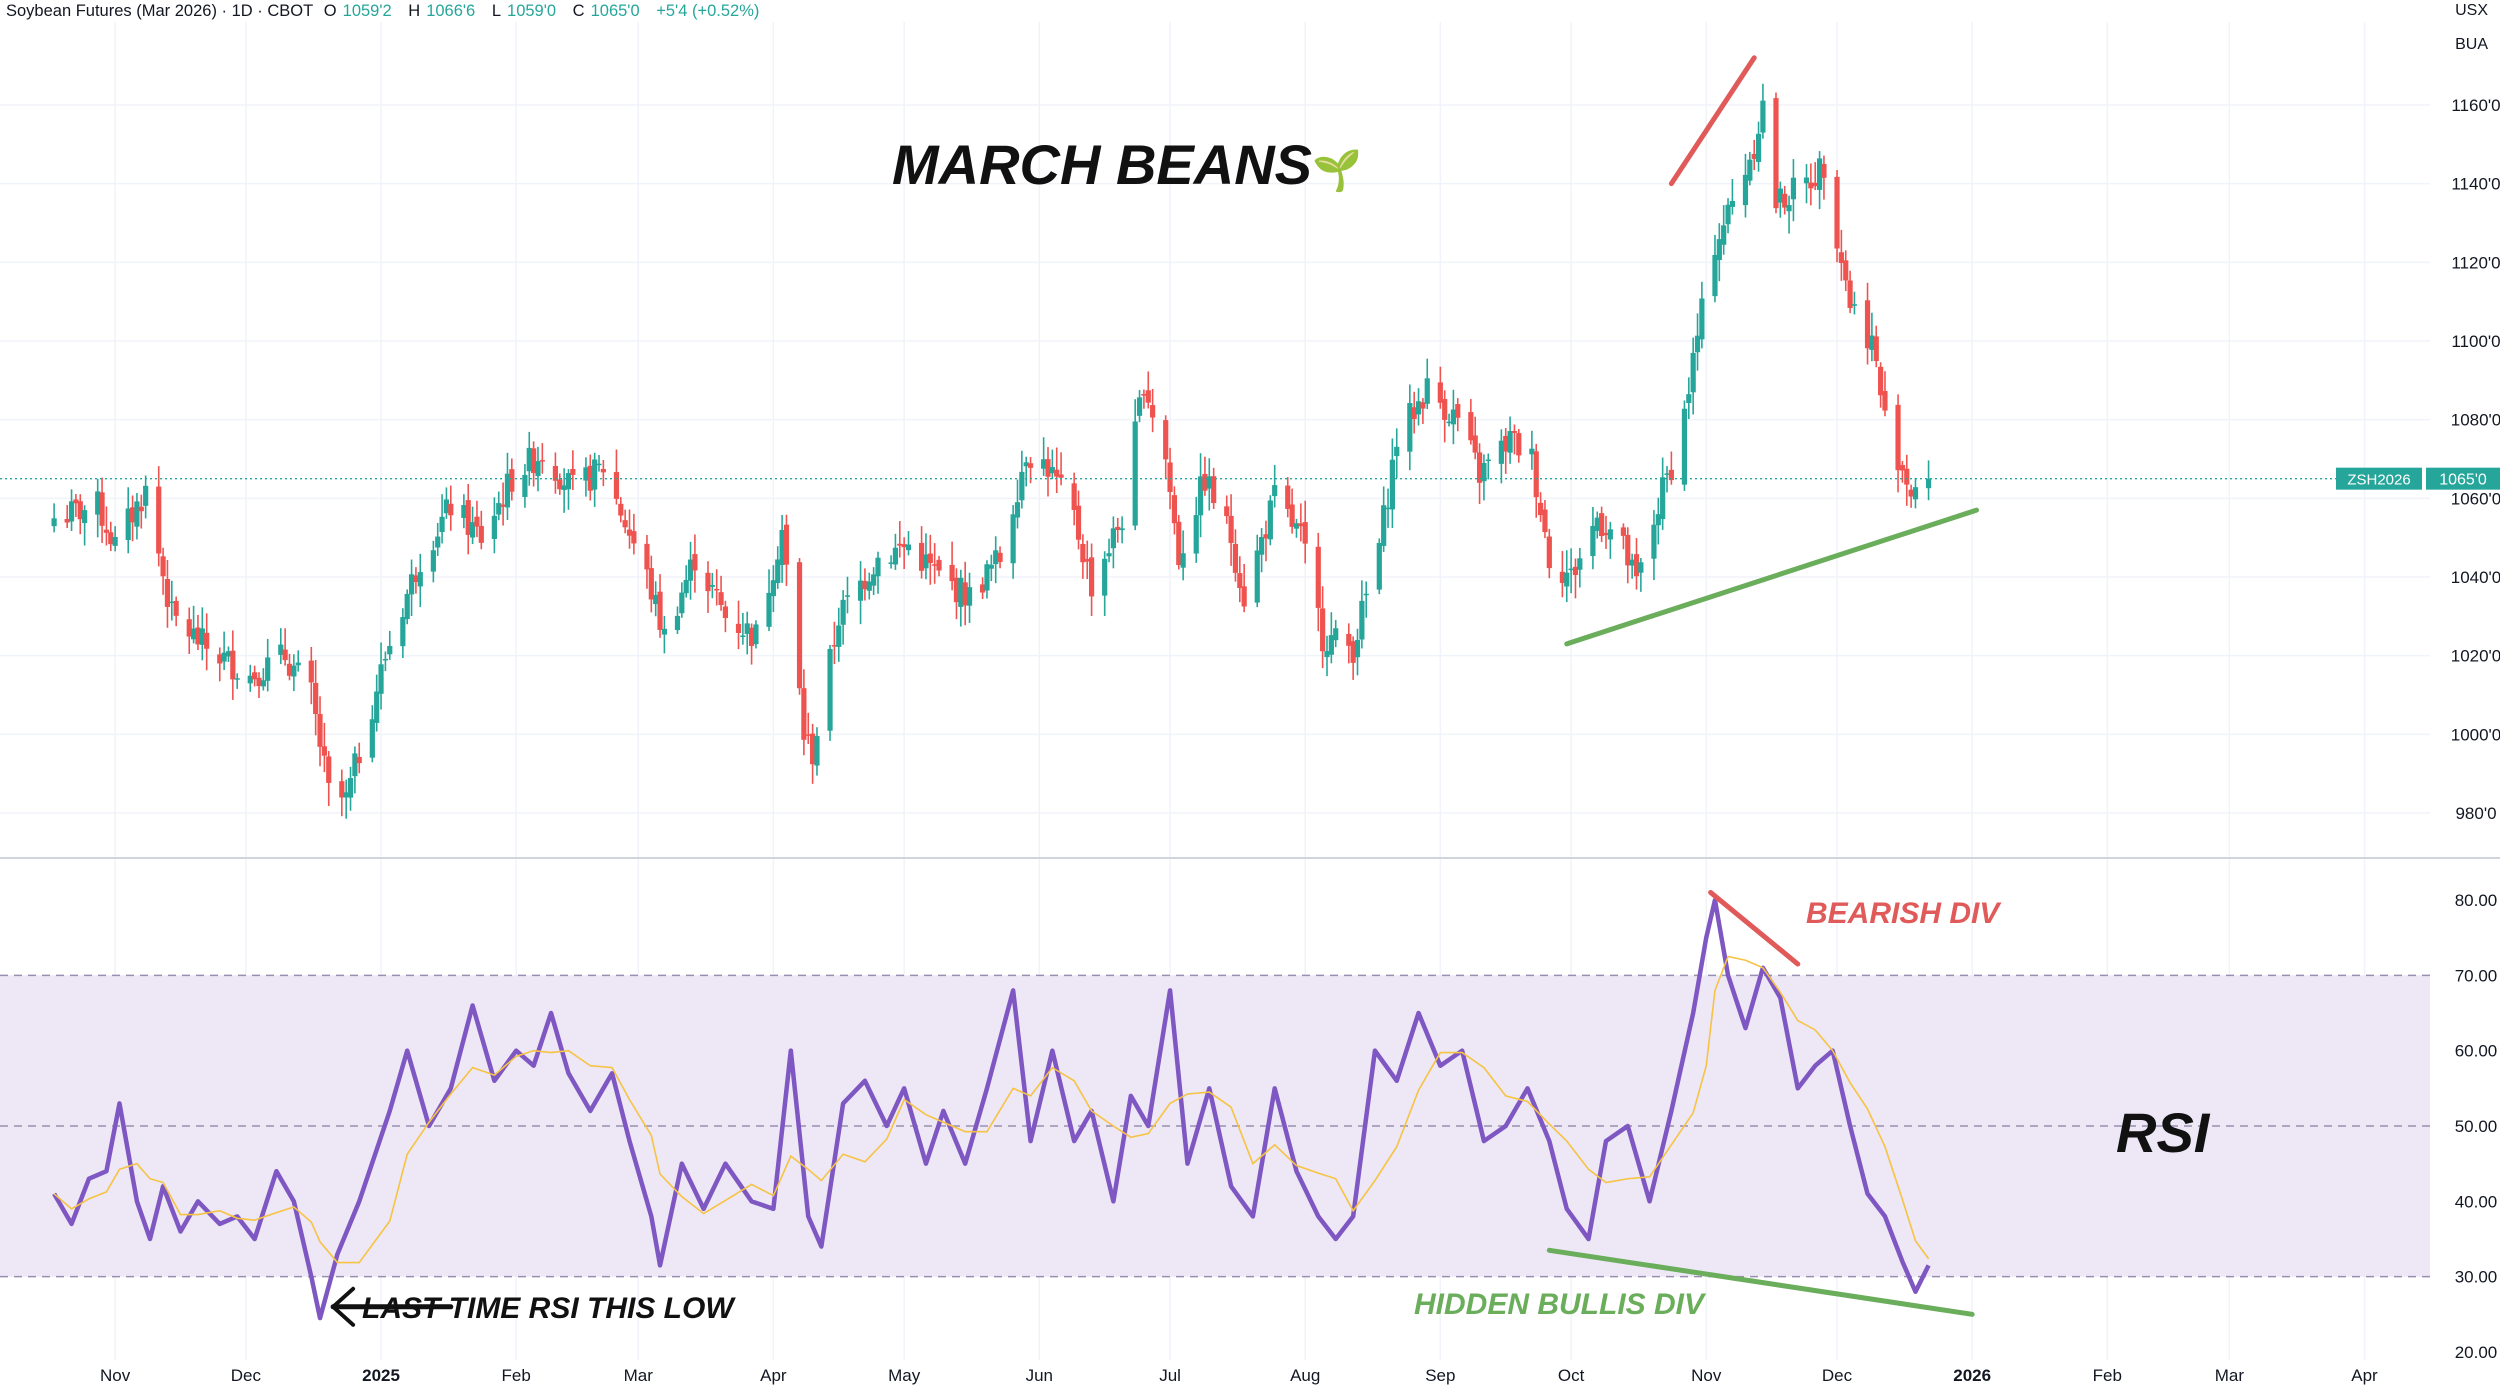 The image size is (2500, 1391). Describe the element at coordinates (246, 1375) in the screenshot. I see `x-tick-label: Dec` at that location.